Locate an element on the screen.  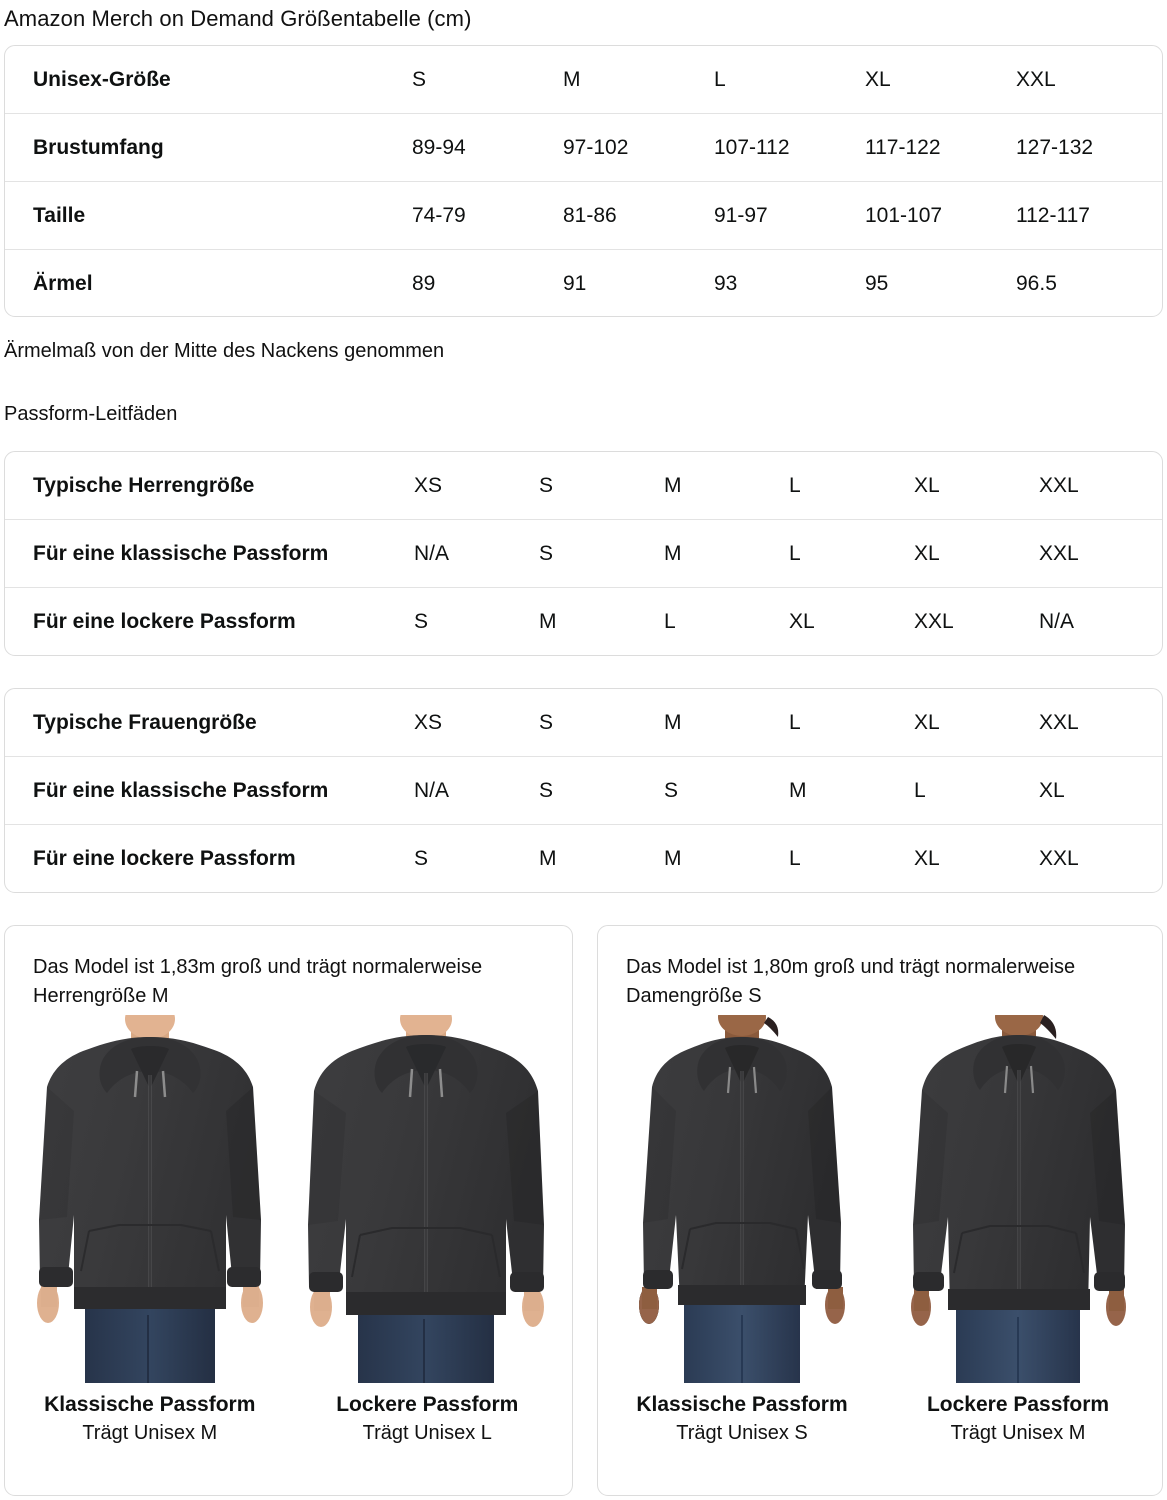
row-label: Für eine lockere Passform is located at coordinates (164, 858).